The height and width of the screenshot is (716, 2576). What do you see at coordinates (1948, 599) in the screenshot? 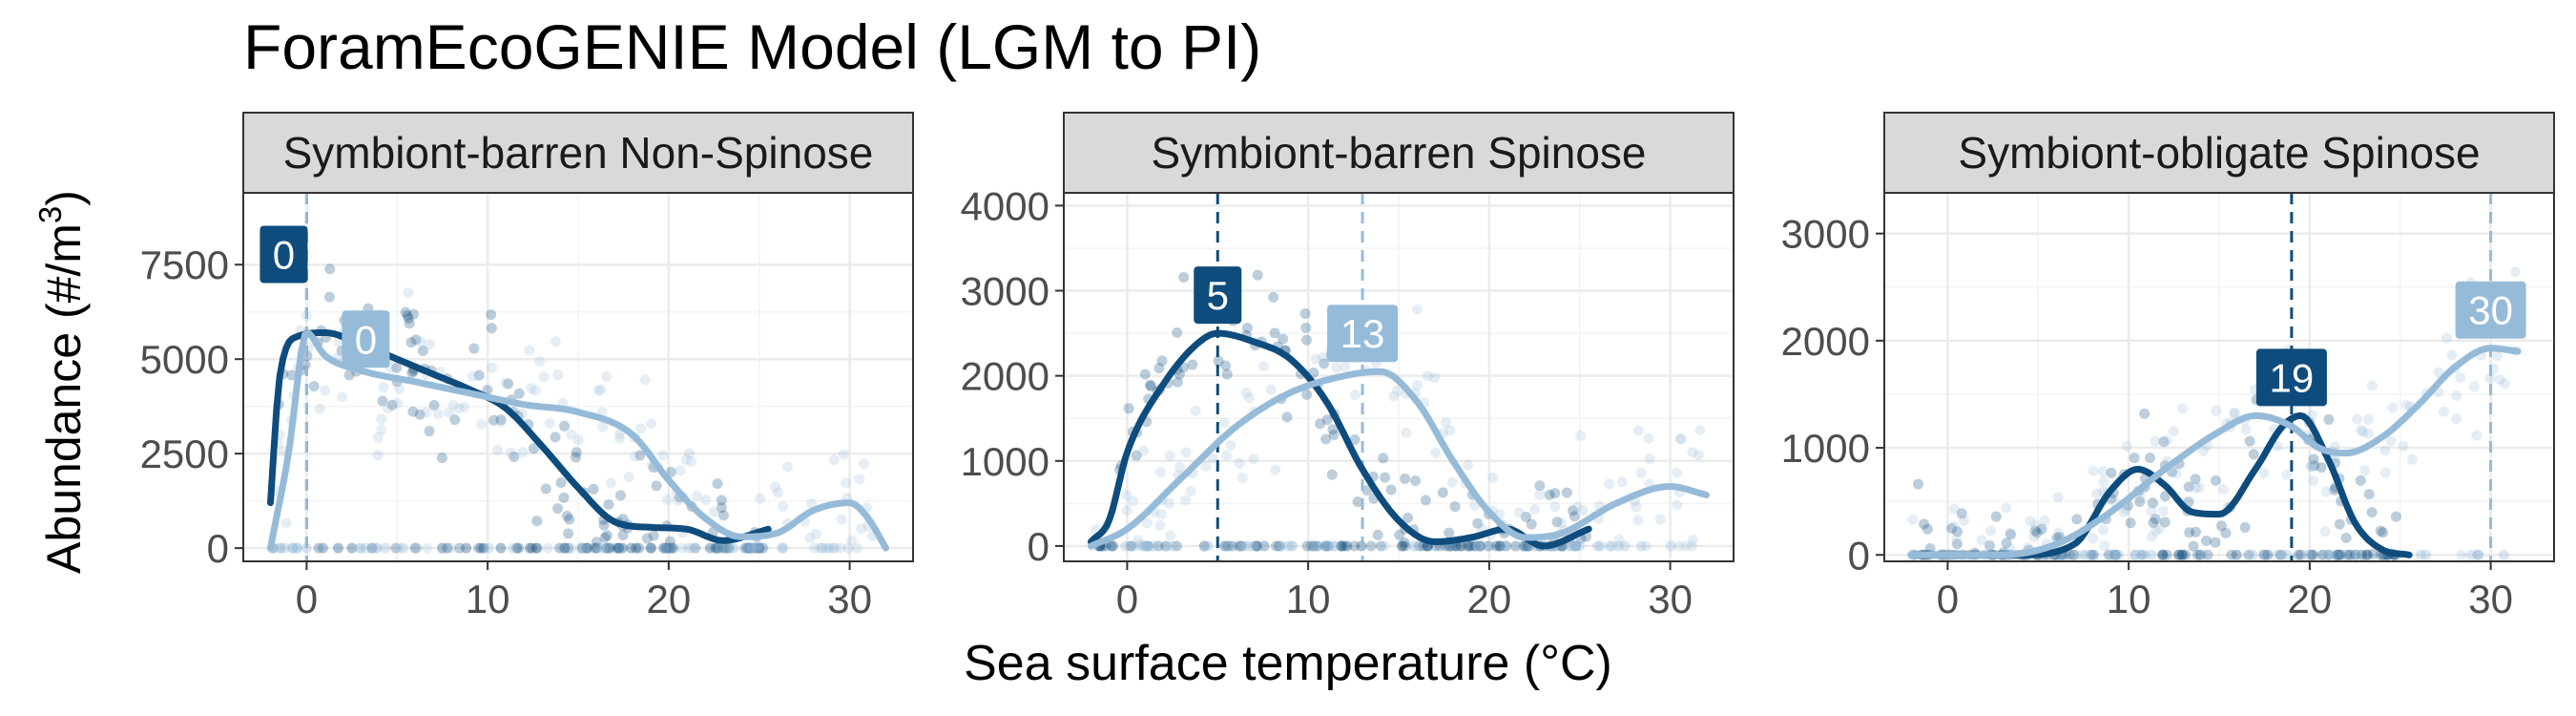
I see `x-tick-label: 0` at bounding box center [1948, 599].